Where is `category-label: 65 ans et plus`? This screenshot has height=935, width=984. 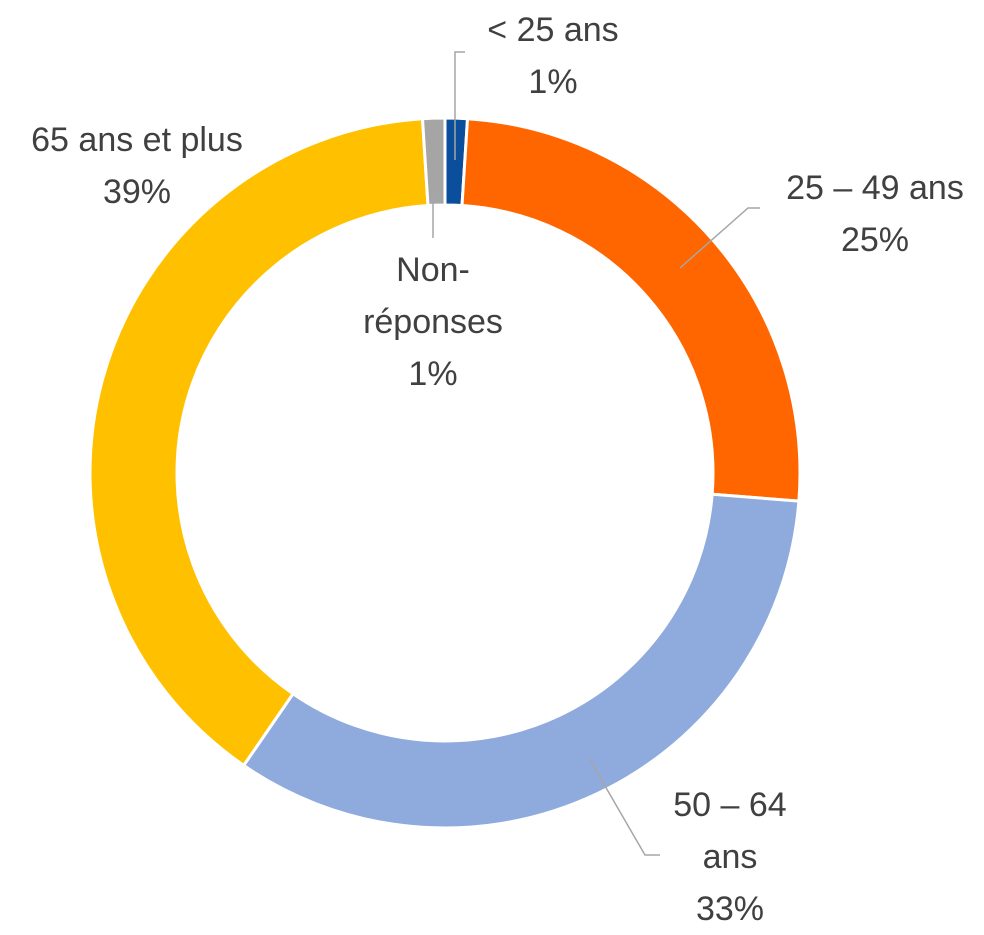
category-label: 65 ans et plus is located at coordinates (137, 140).